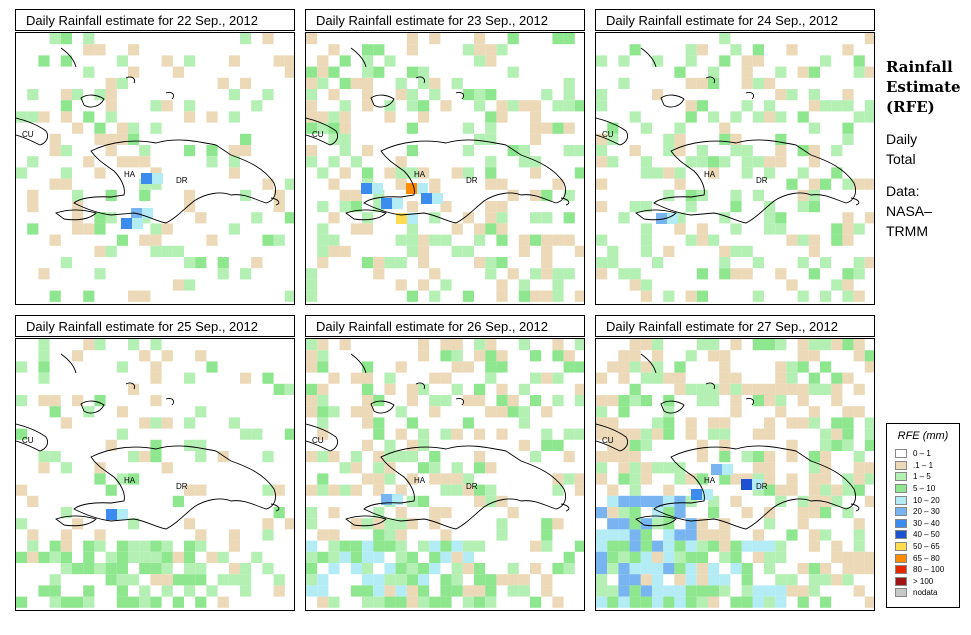 This screenshot has width=971, height=635. I want to click on legend-label: 65 – 80, so click(926, 558).